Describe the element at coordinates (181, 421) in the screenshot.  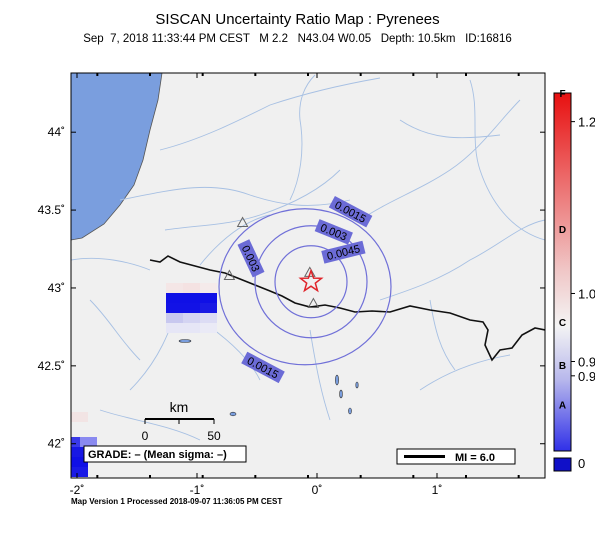
I see `distance-scale: km 0 50` at that location.